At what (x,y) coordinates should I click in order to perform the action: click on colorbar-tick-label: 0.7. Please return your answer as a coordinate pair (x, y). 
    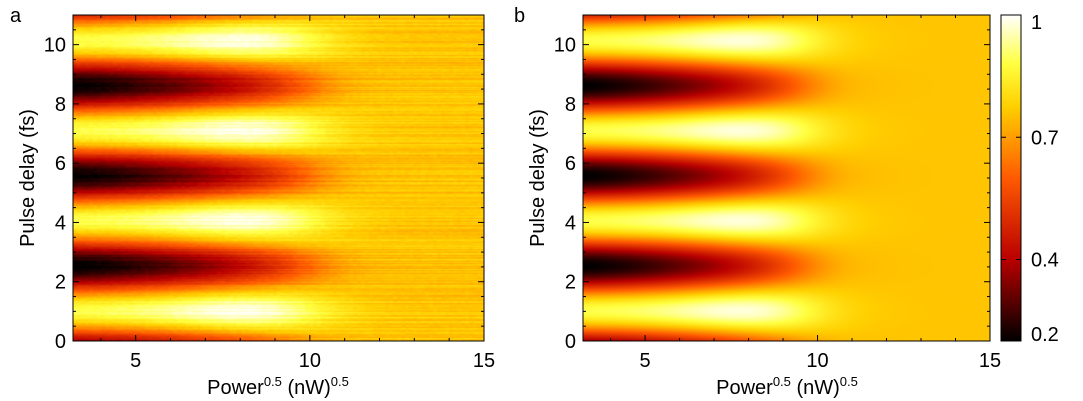
    Looking at the image, I should click on (1045, 138).